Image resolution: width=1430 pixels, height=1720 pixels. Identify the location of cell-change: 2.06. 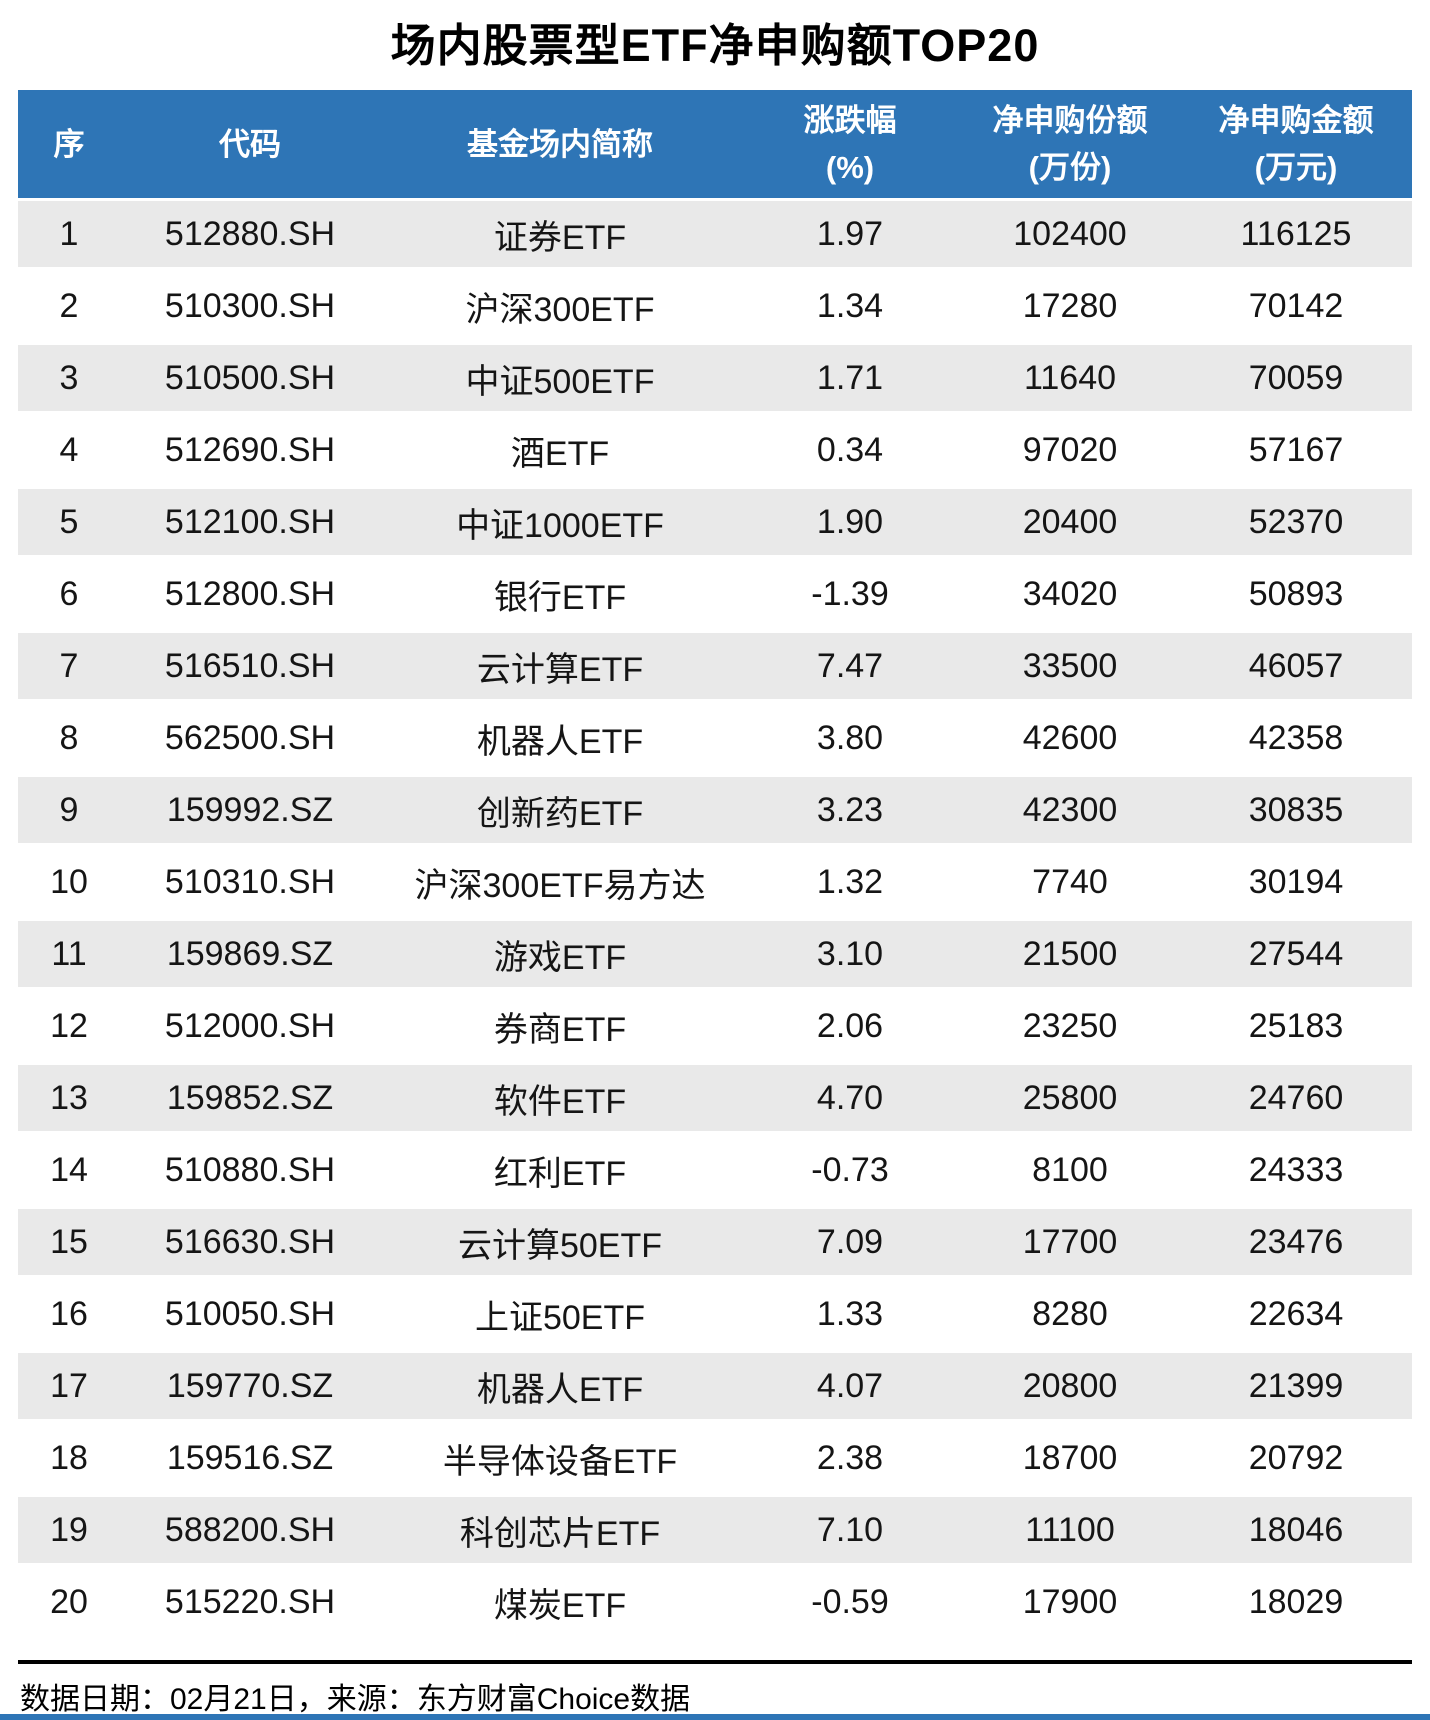
(850, 1025).